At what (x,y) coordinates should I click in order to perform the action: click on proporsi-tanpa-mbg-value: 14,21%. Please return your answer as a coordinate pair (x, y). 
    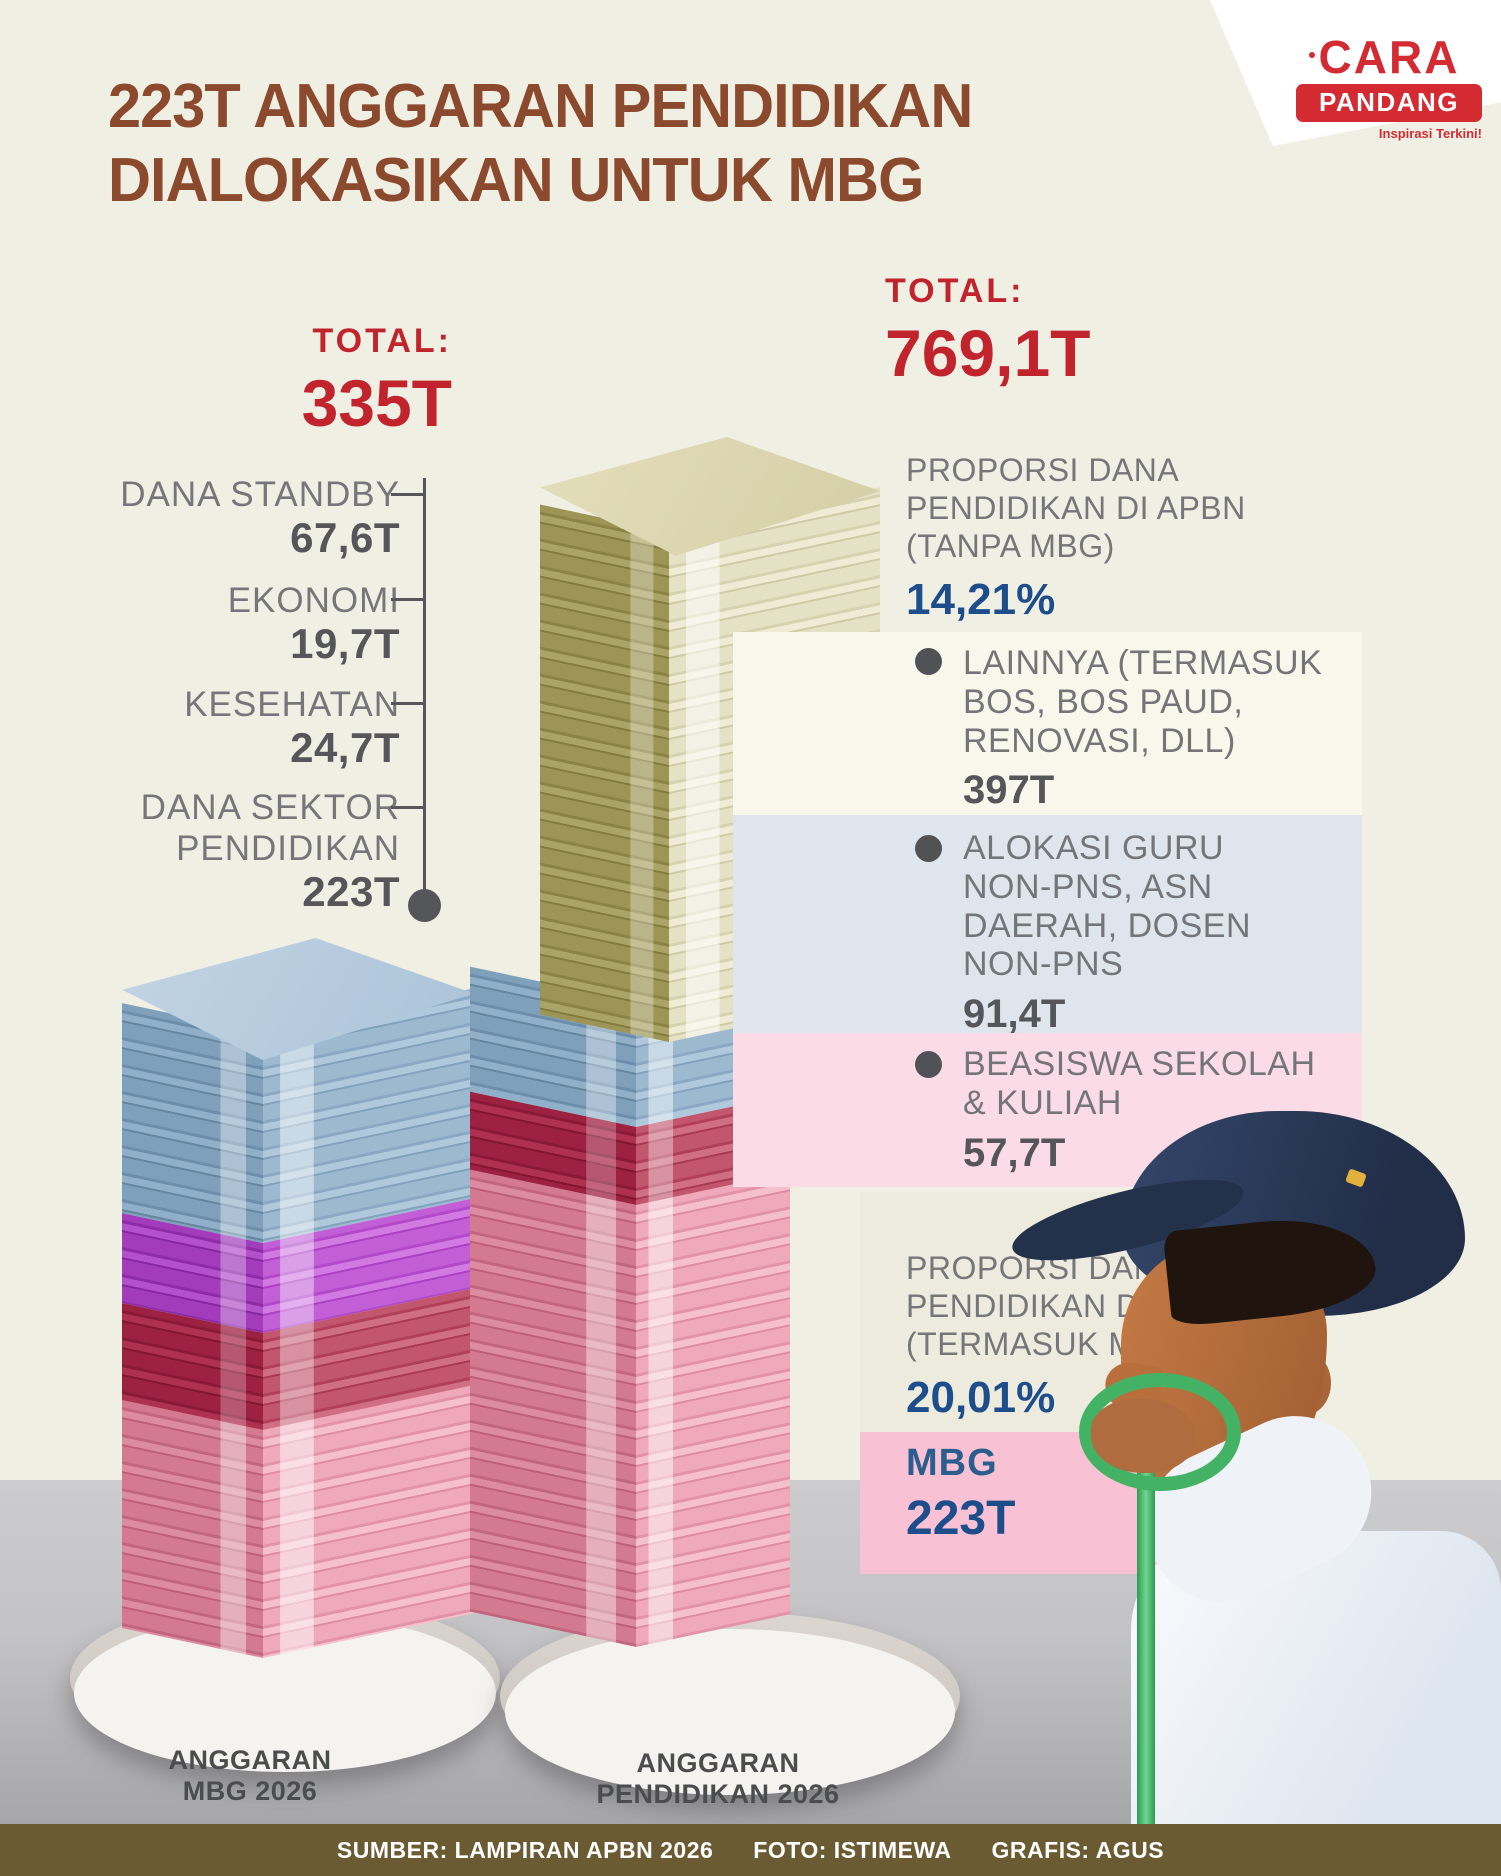
    Looking at the image, I should click on (981, 600).